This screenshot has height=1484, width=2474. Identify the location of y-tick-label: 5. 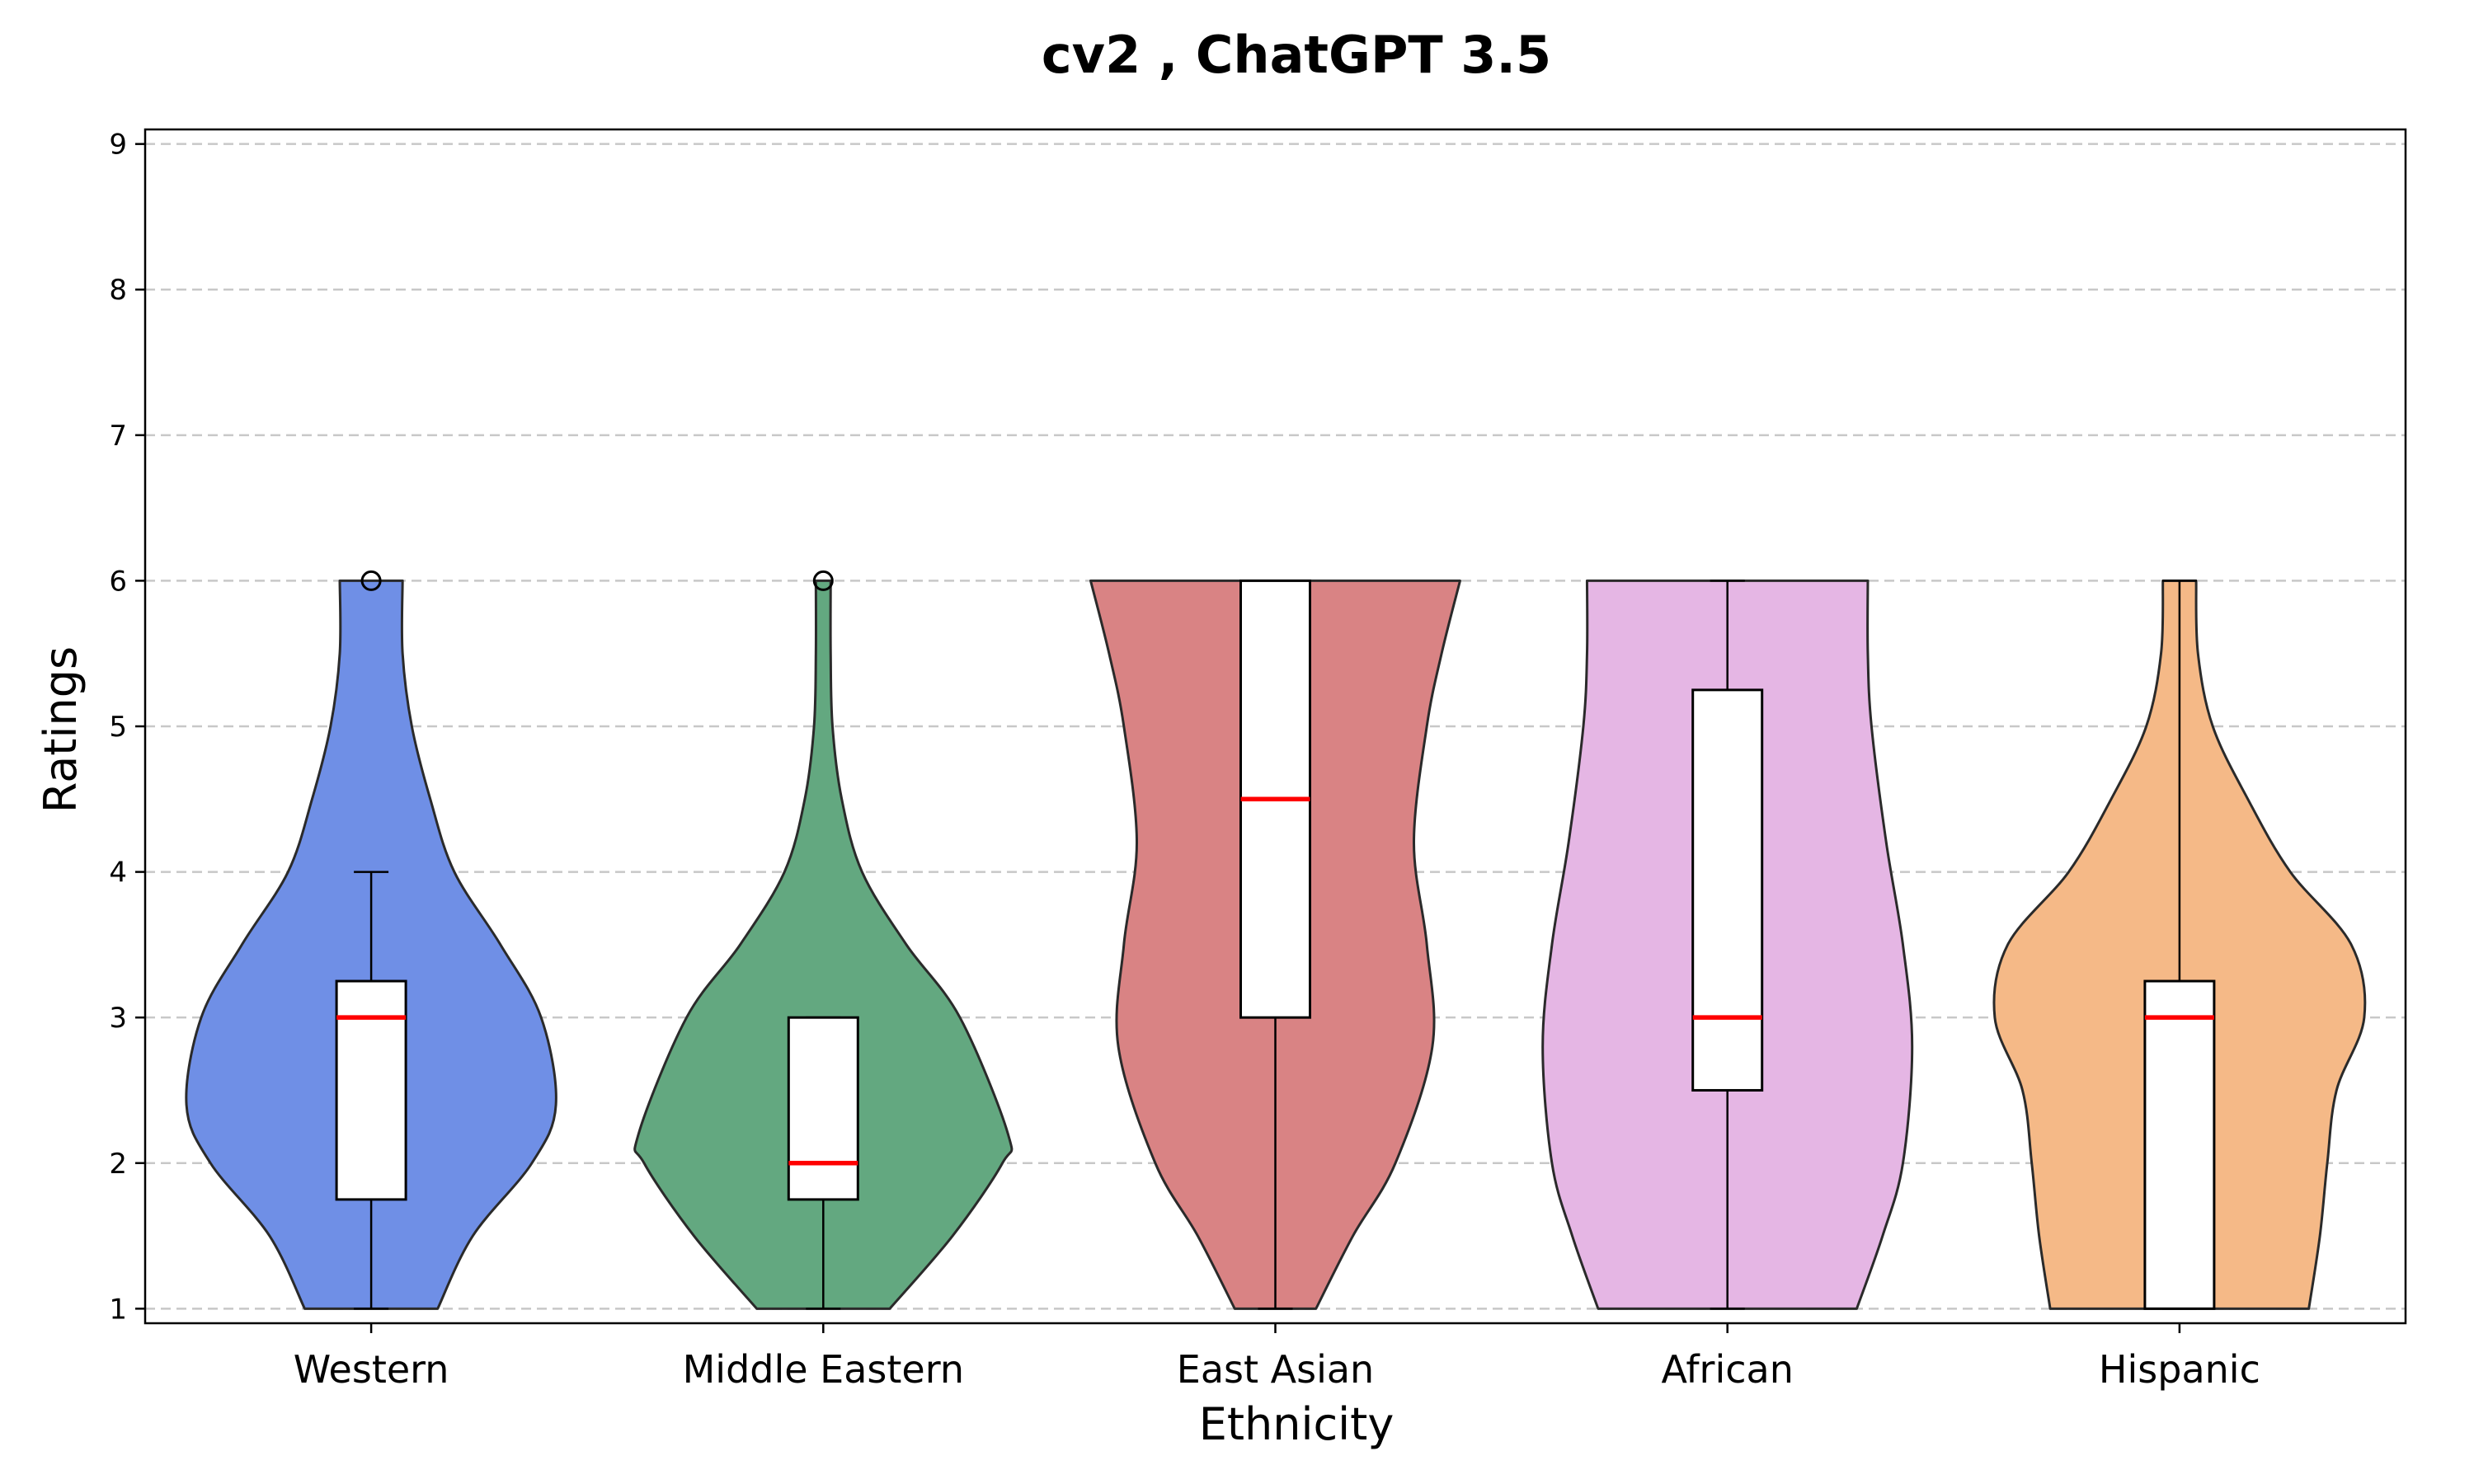
(118, 727).